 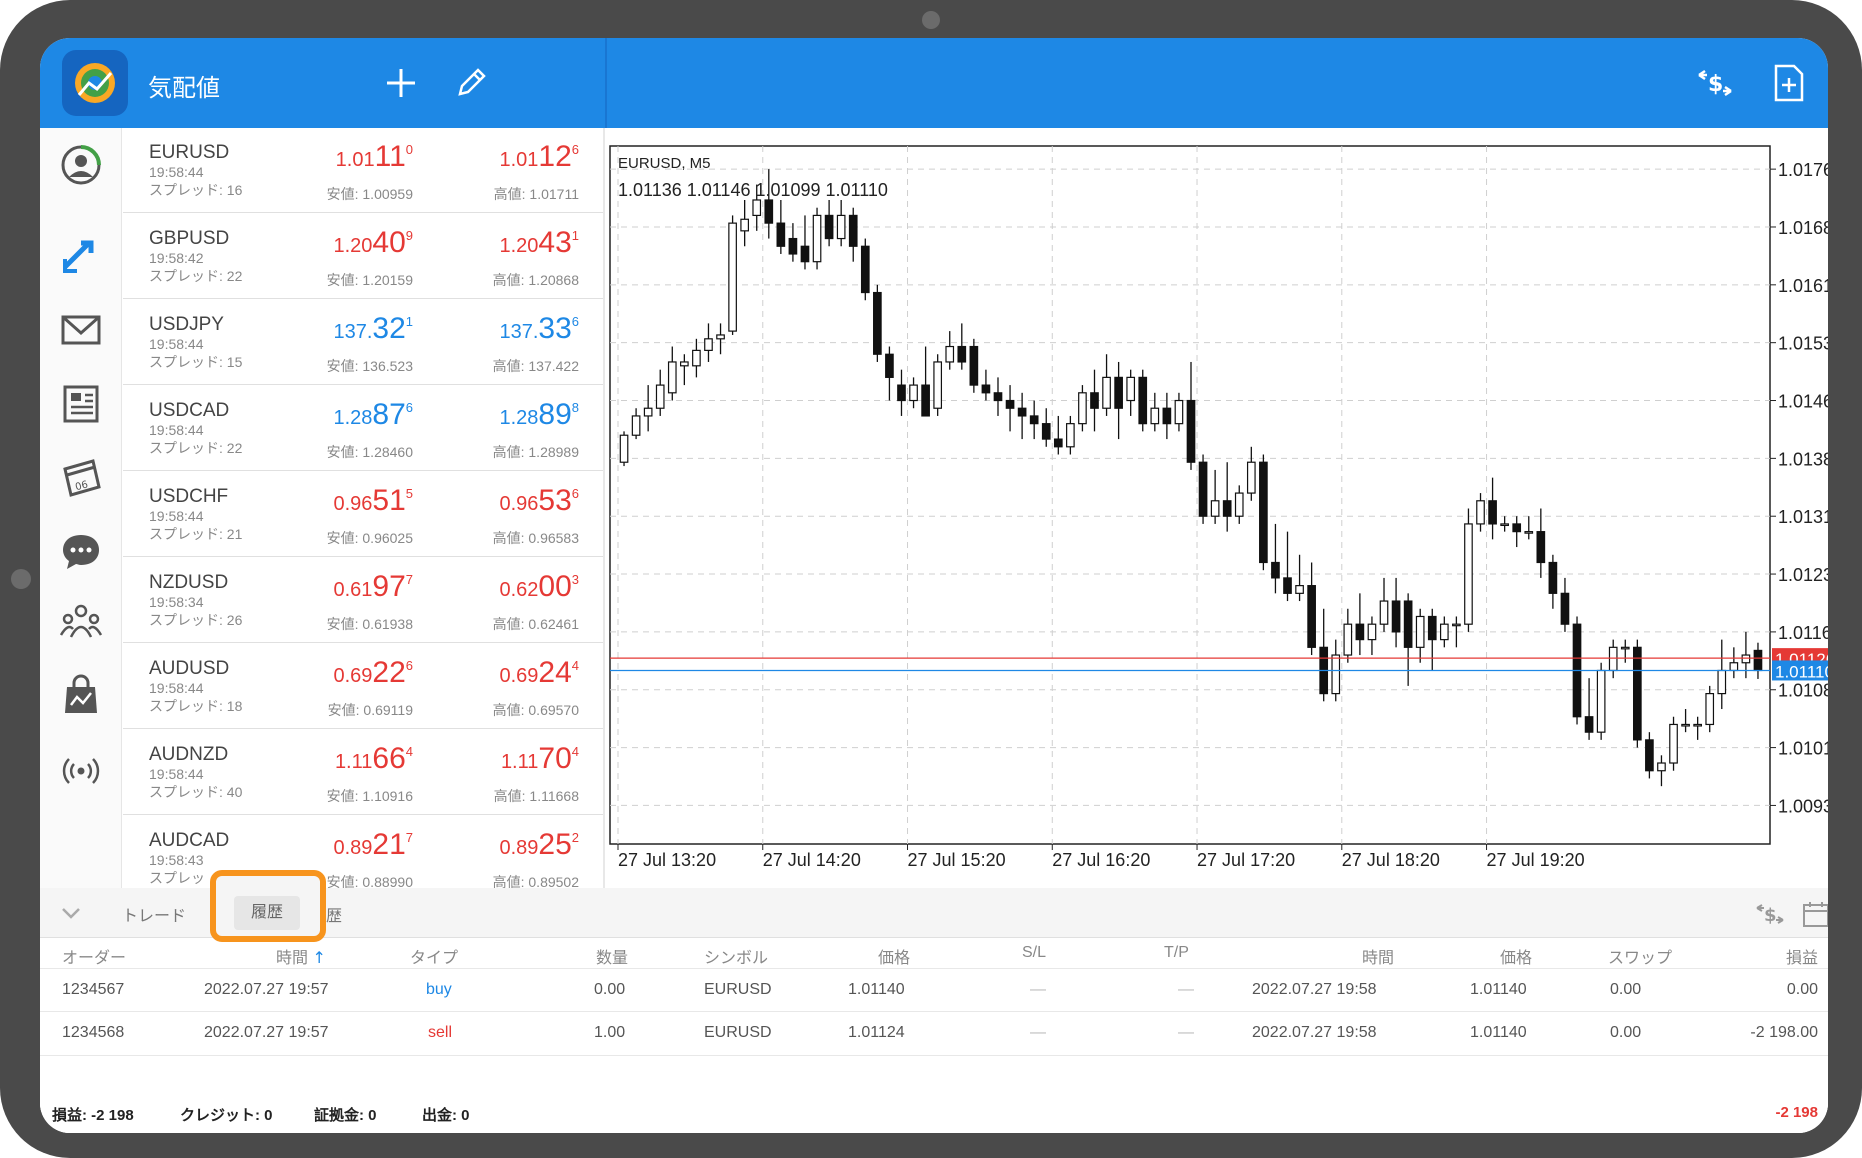 I want to click on col-tp: T/P, so click(x=1176, y=952).